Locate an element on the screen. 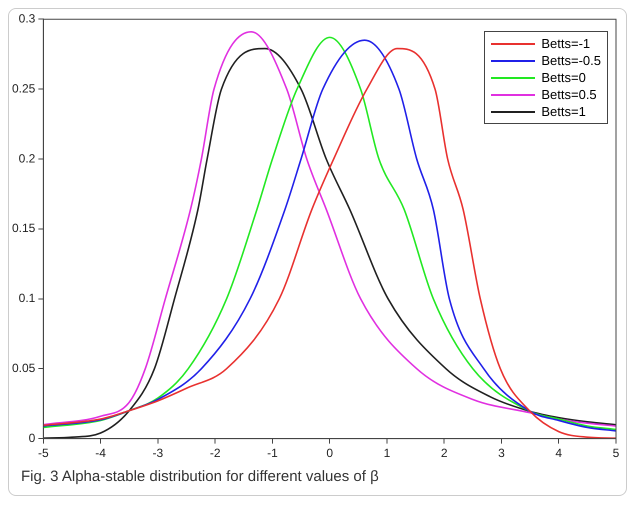 Image resolution: width=633 pixels, height=519 pixels. x-tick-label: 3 is located at coordinates (502, 453).